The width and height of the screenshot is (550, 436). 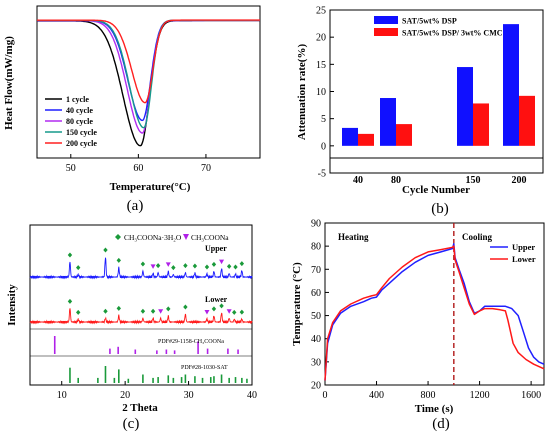 I want to click on panel-c-legend: CH₃COONa·3H₂O CH₃COONa, so click(x=172, y=237).